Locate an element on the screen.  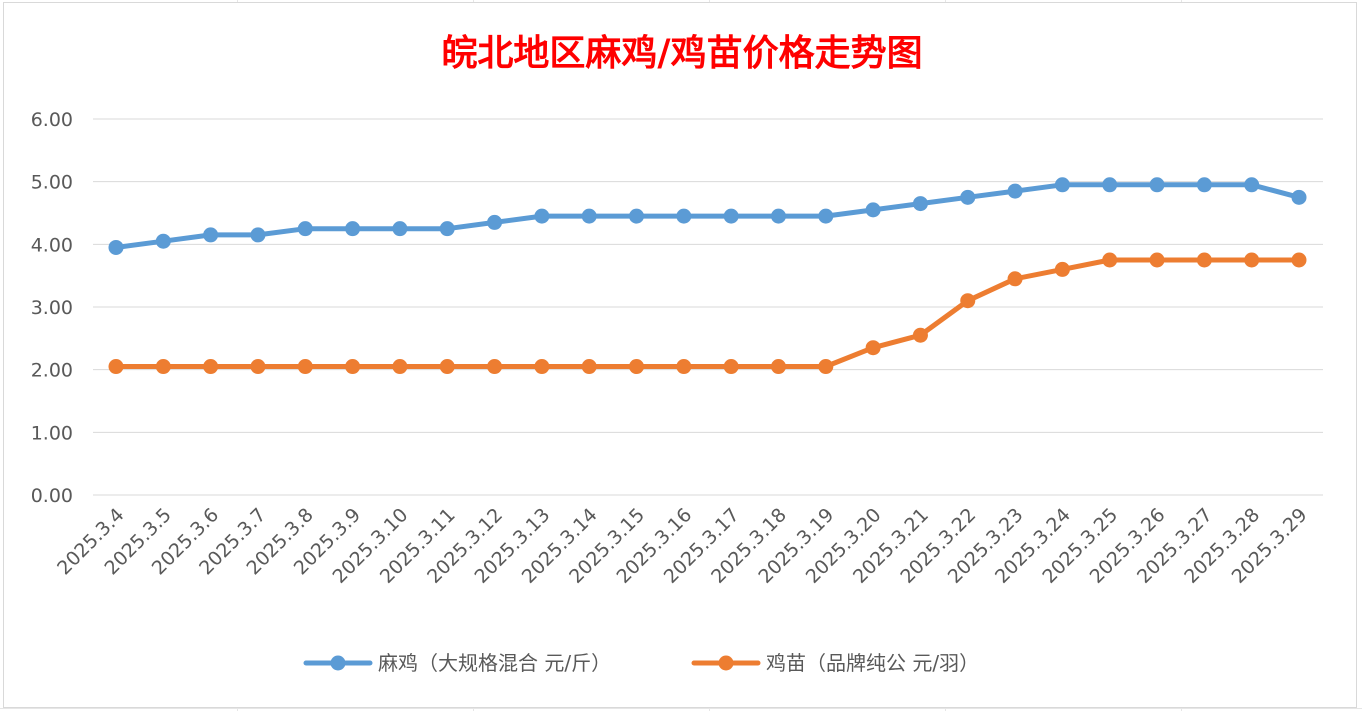
legend-item-2: 鸡苗（品牌纯公 元/羽） is located at coordinates (835, 663).